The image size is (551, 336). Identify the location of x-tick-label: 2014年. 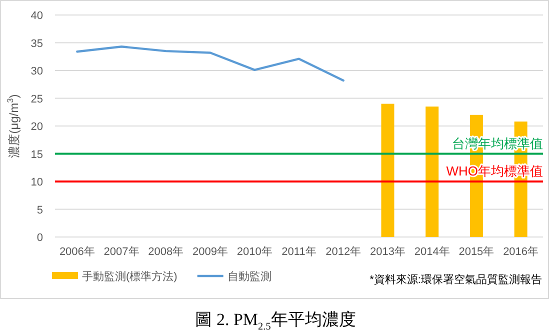
(432, 252).